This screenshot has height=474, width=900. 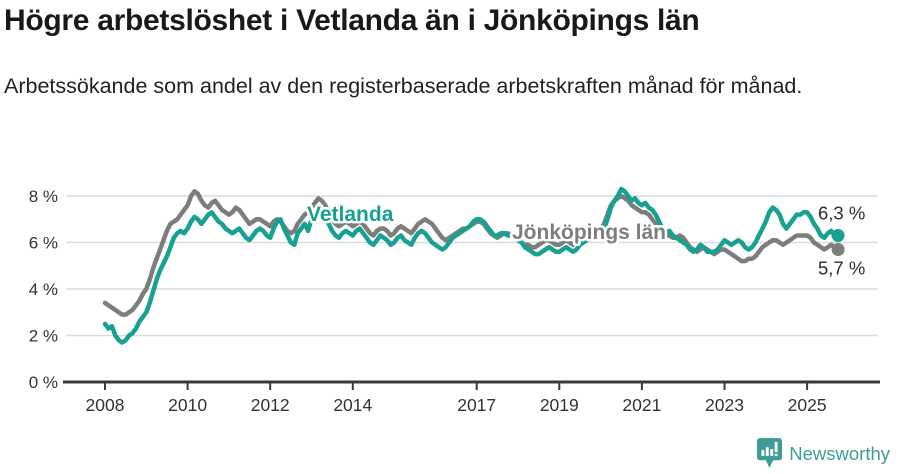 What do you see at coordinates (838, 249) in the screenshot?
I see `series-end-dot-jonkopings-lan` at bounding box center [838, 249].